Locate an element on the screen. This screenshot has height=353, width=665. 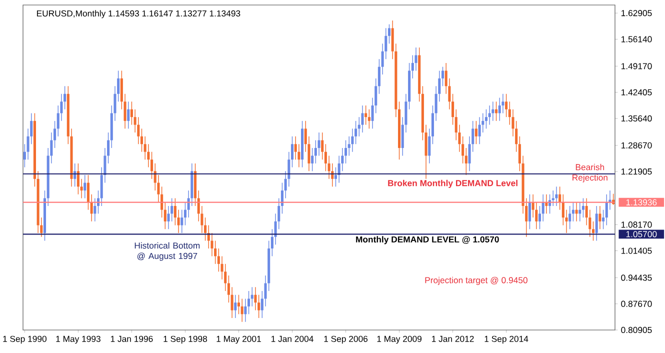
annotation: Broken Monthly DEMAND Level is located at coordinates (453, 184).